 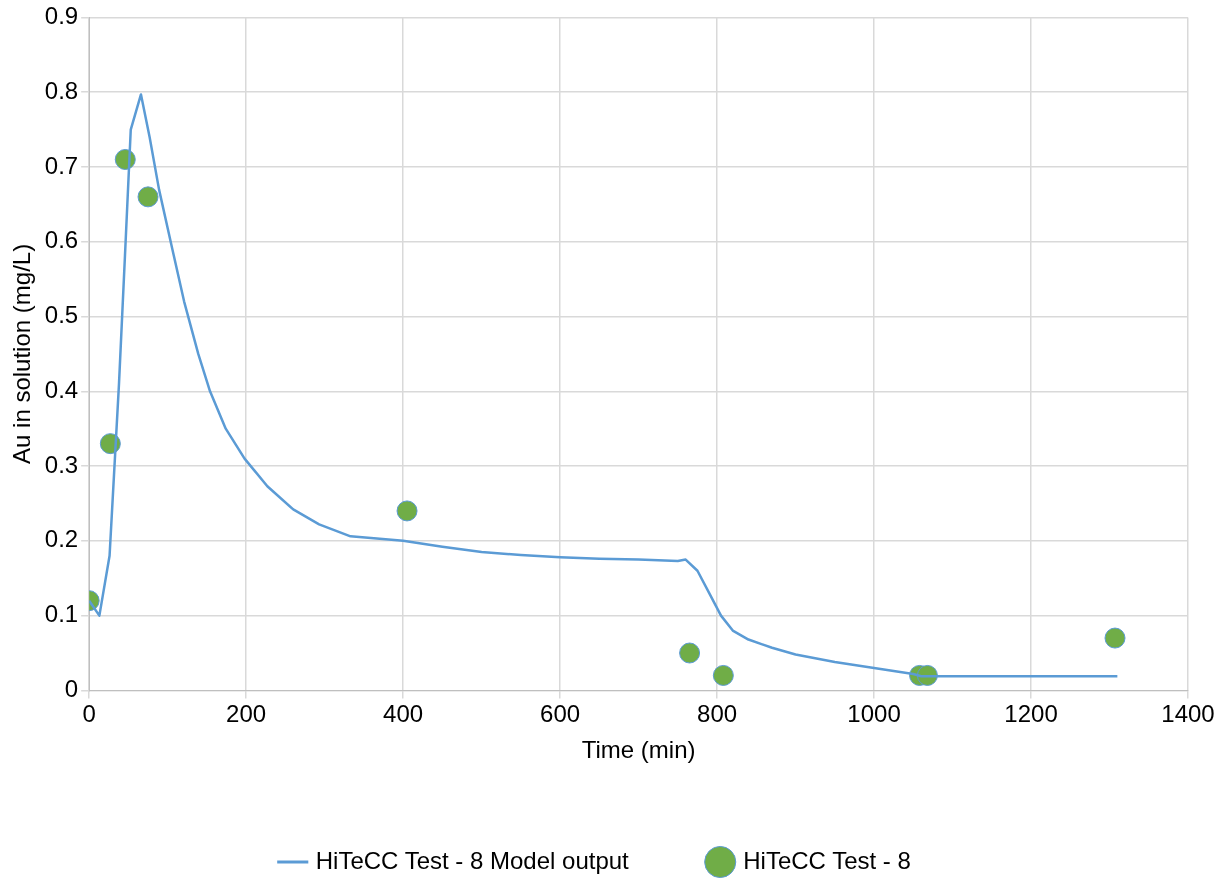 What do you see at coordinates (472, 860) in the screenshot?
I see `legend-label: HiTeCC Test - 8 Model output` at bounding box center [472, 860].